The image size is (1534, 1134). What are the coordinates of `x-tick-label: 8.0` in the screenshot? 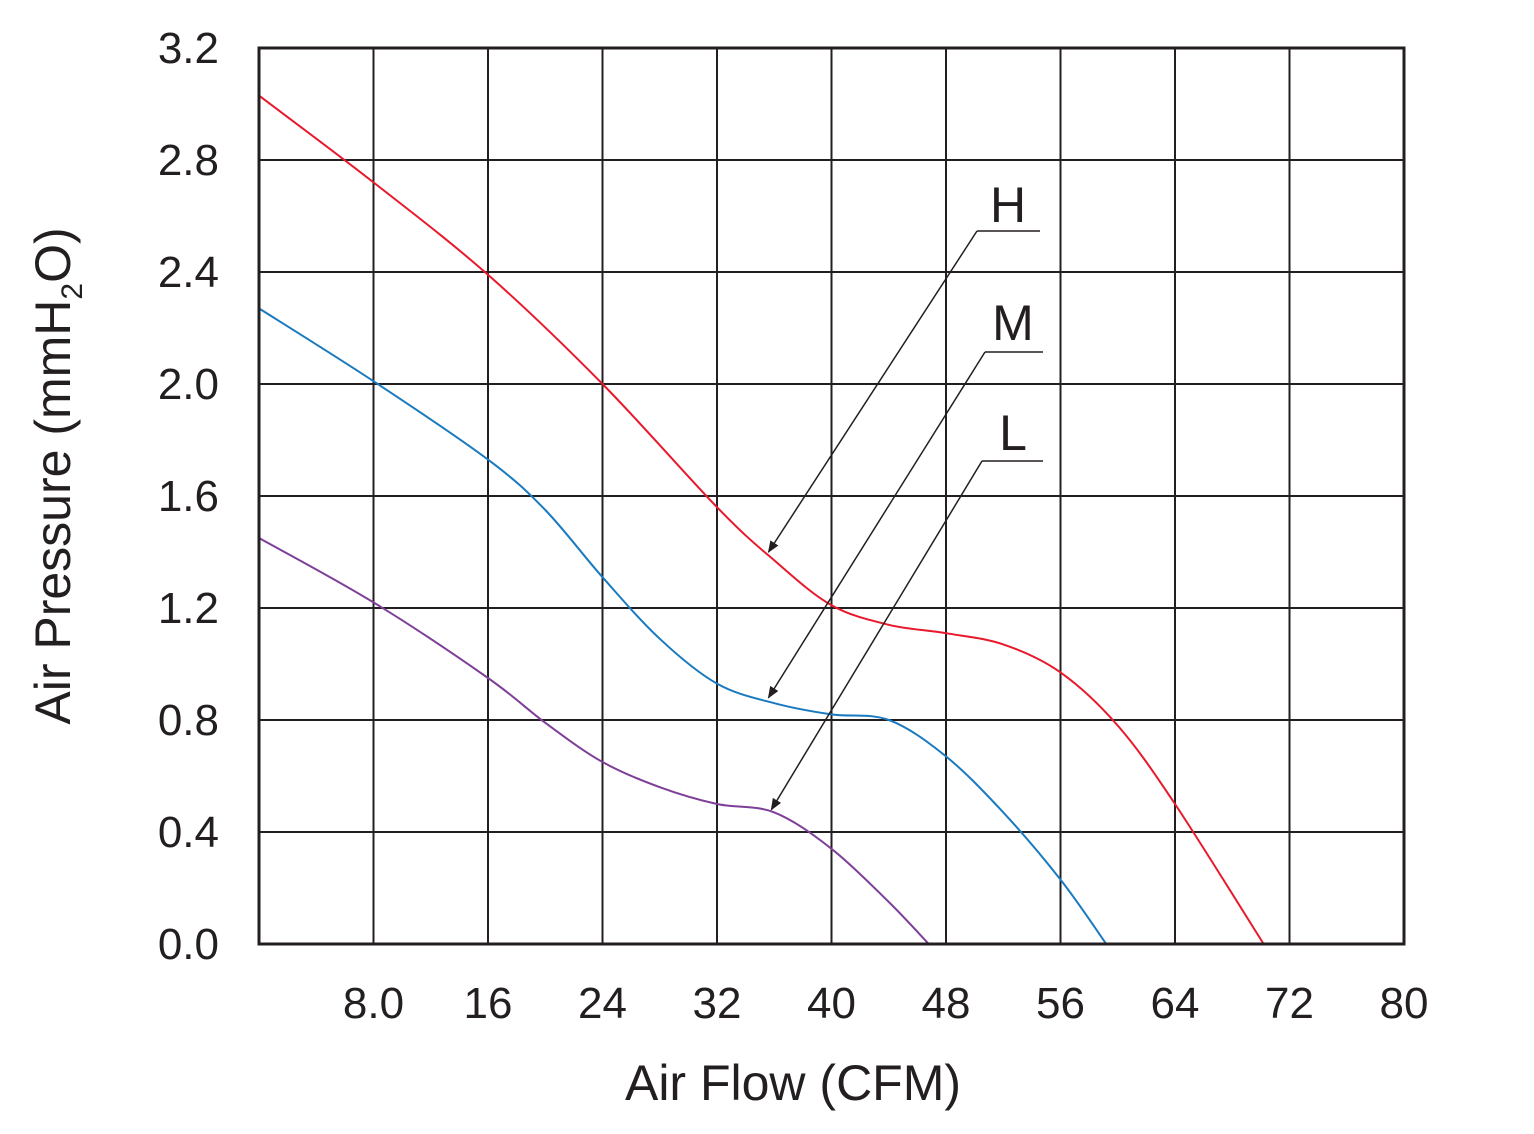 It's located at (373, 1003).